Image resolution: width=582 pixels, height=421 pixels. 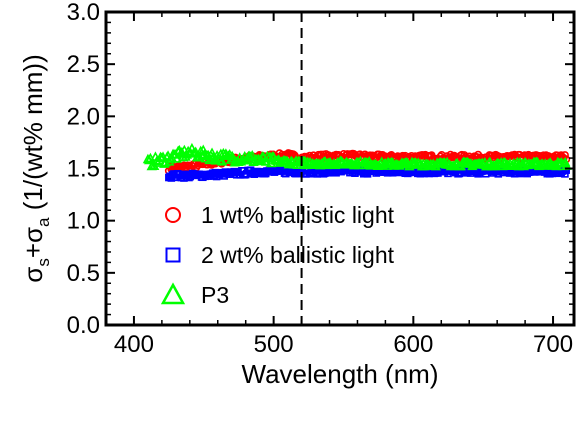 What do you see at coordinates (553, 344) in the screenshot?
I see `x-tick-label: 700` at bounding box center [553, 344].